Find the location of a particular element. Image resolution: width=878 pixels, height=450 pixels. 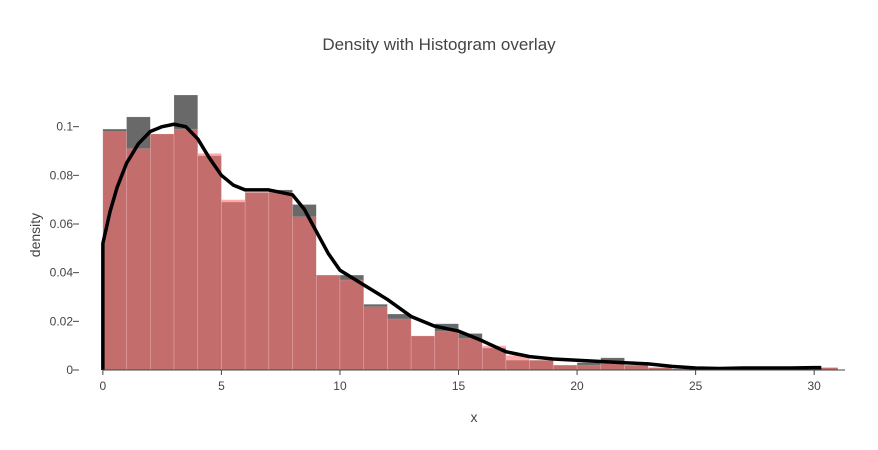

x-tick-label: 0 is located at coordinates (103, 386).